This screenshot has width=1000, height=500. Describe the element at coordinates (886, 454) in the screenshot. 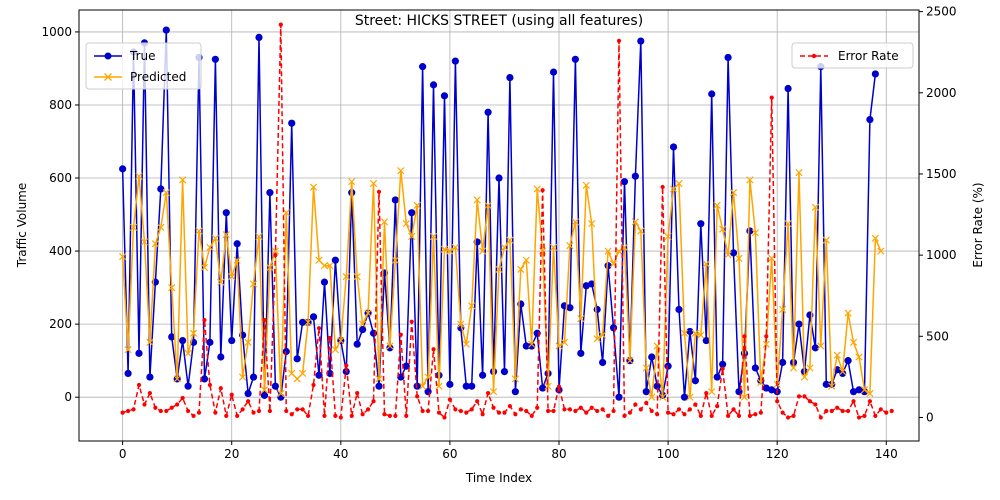

I see `x-tick-label: 140` at that location.